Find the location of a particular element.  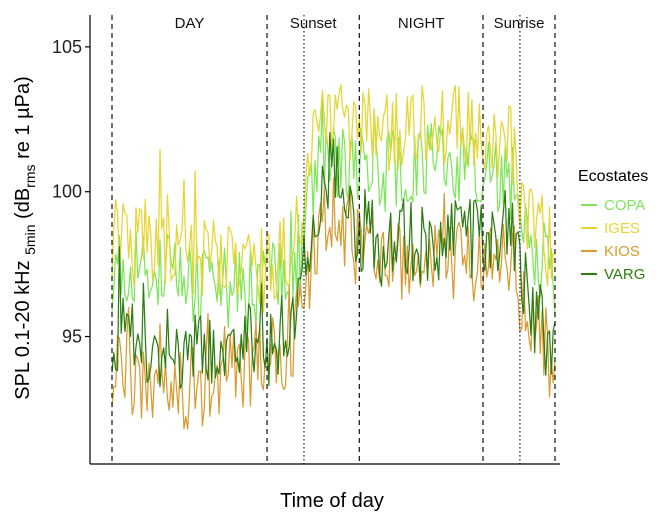

period-label: Sunrise is located at coordinates (519, 23).